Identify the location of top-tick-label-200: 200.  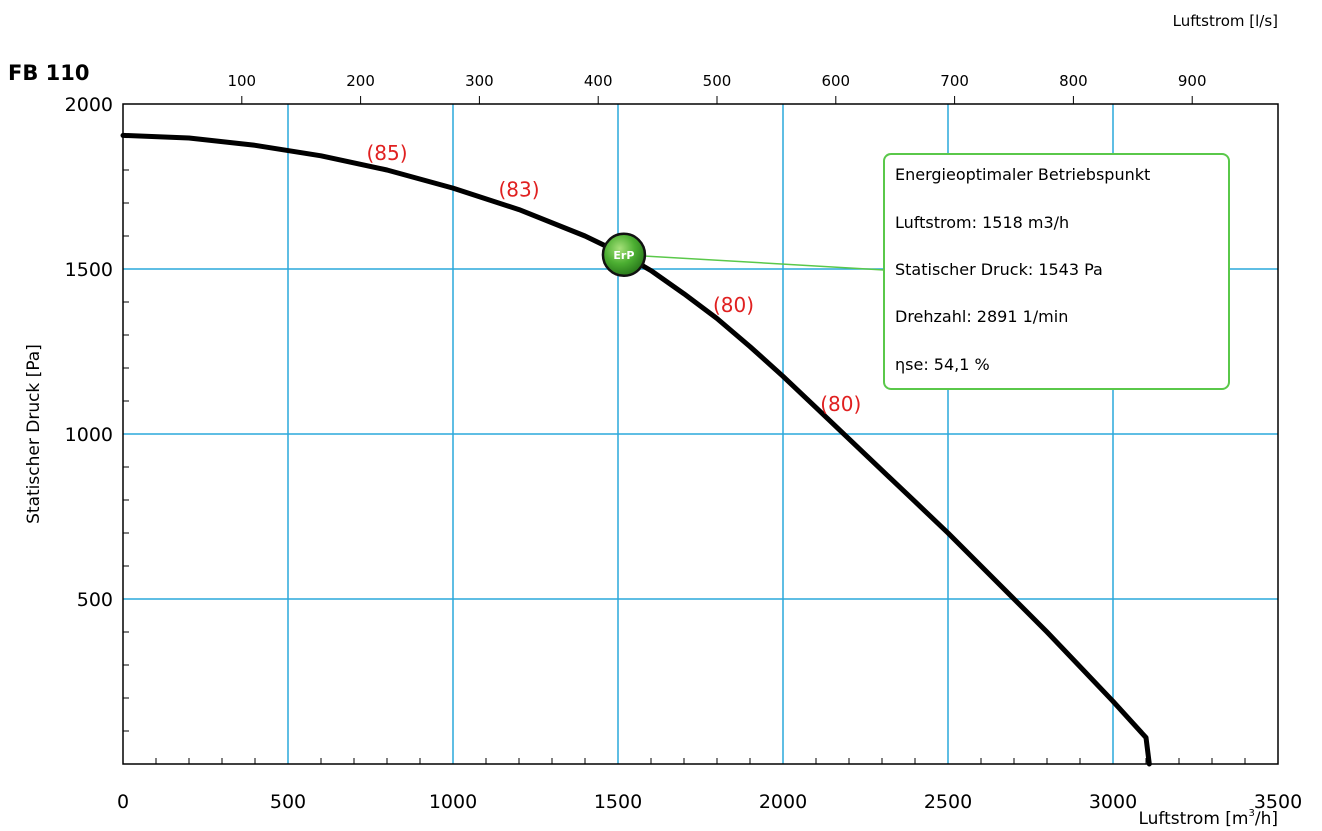
(360, 81).